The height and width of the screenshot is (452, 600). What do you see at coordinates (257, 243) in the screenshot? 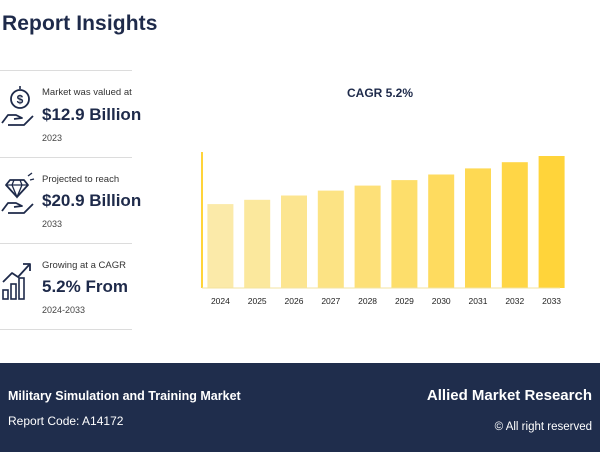
I see `bar-2025` at bounding box center [257, 243].